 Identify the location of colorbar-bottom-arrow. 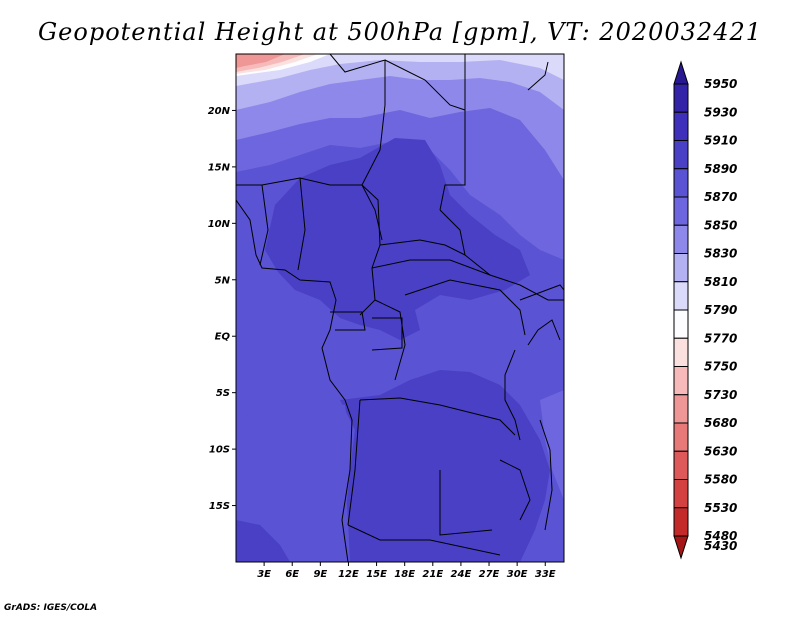
(681, 547).